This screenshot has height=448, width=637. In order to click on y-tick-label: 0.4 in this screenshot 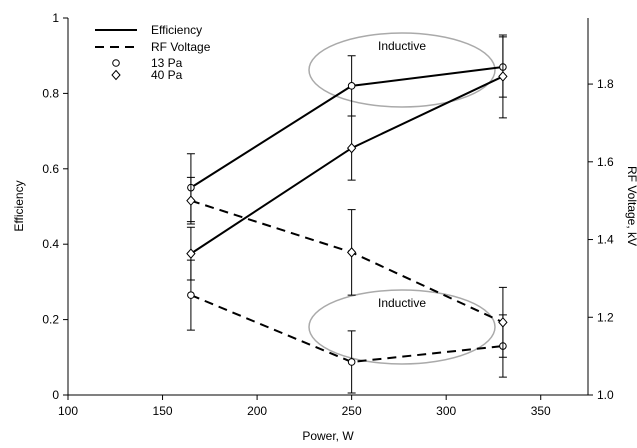, I will do `click(50, 244)`.